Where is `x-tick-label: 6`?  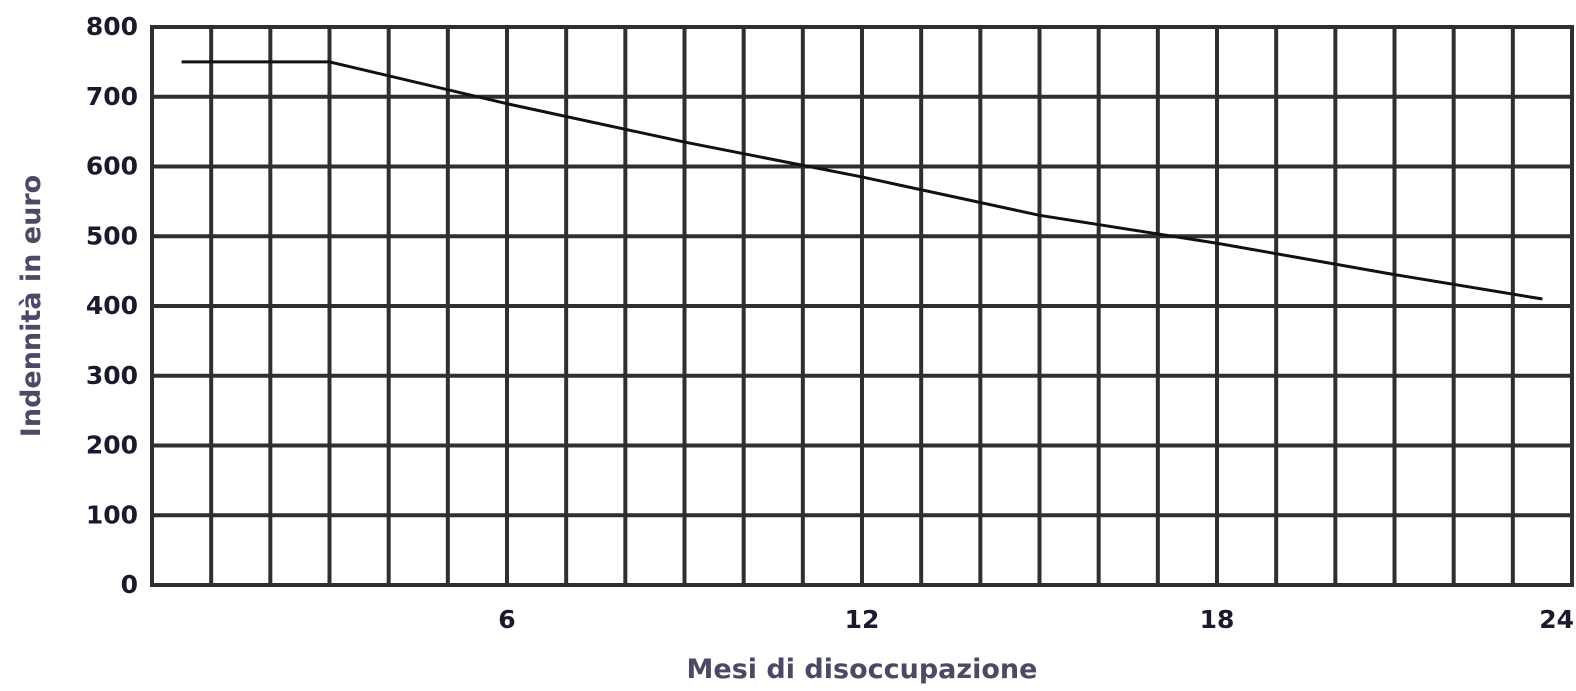
x-tick-label: 6 is located at coordinates (506, 619).